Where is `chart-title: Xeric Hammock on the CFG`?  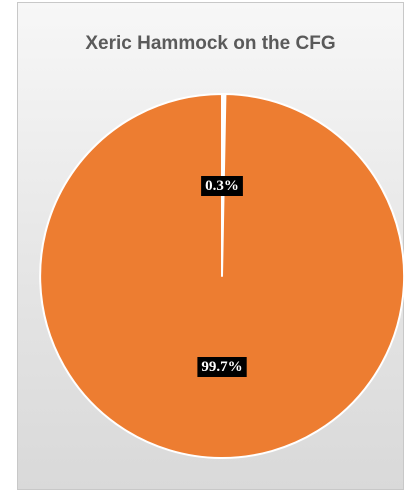 chart-title: Xeric Hammock on the CFG is located at coordinates (210, 43).